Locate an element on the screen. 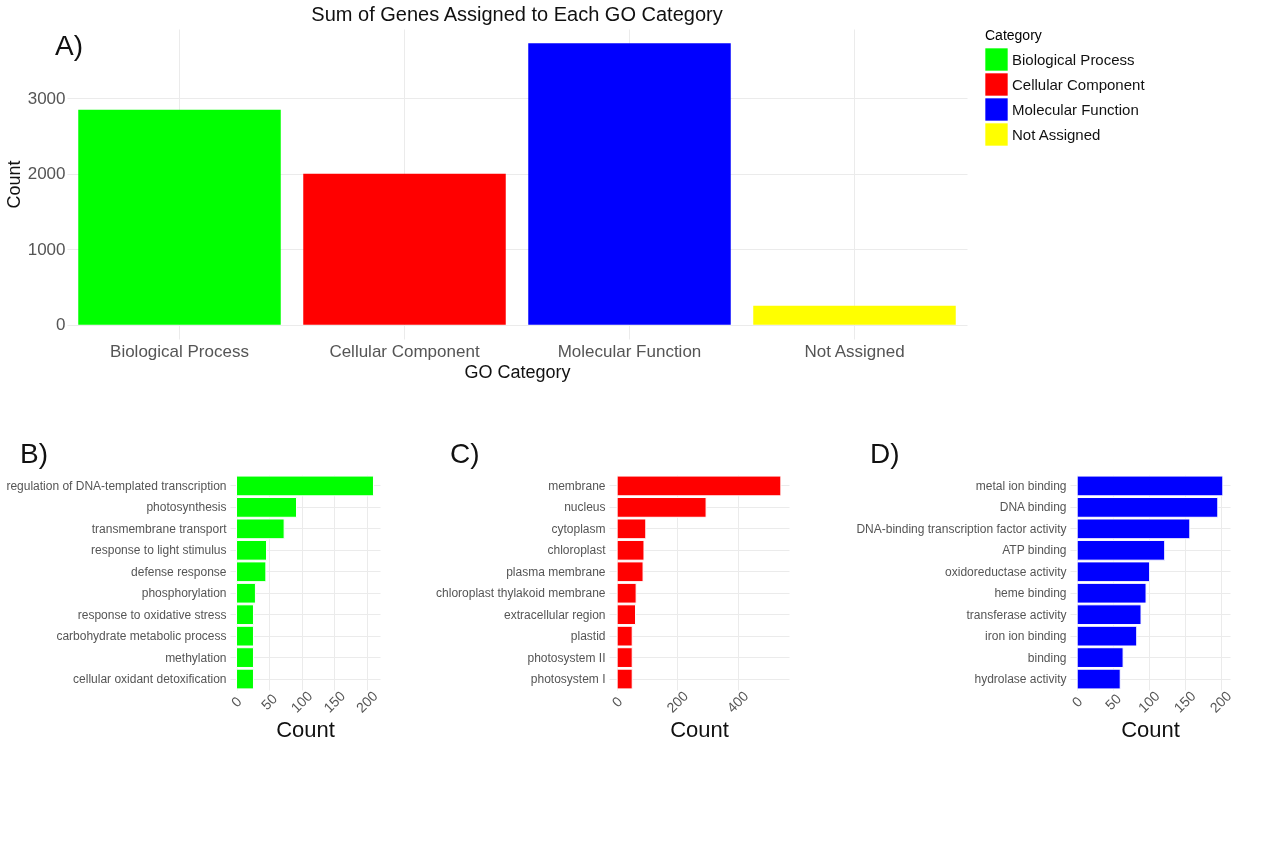 The image size is (1287, 865). y-tick-label: 1000 is located at coordinates (46, 249).